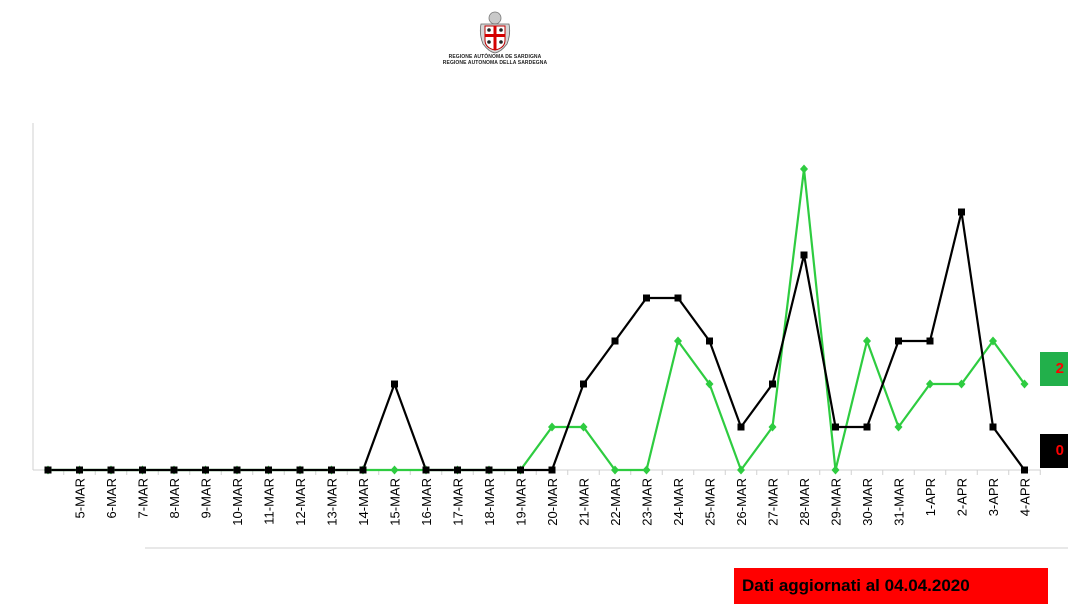  I want to click on x-tick-label: 31-MAR, so click(899, 502).